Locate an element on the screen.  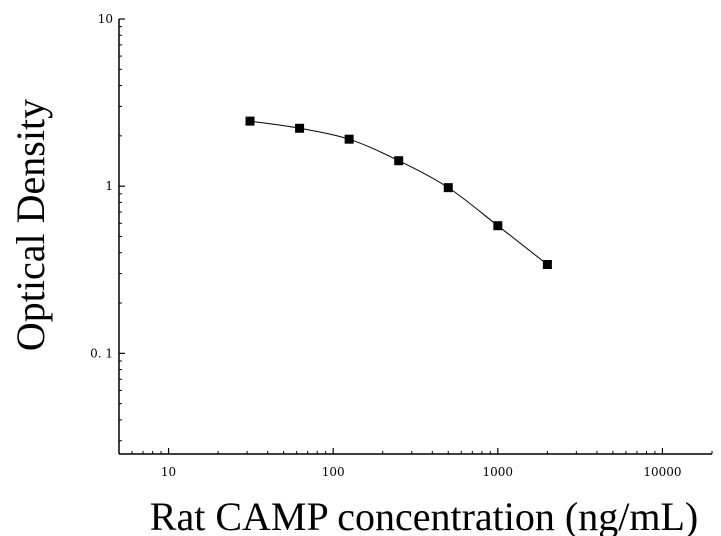
y-tick-label: 10 is located at coordinates (105, 19).